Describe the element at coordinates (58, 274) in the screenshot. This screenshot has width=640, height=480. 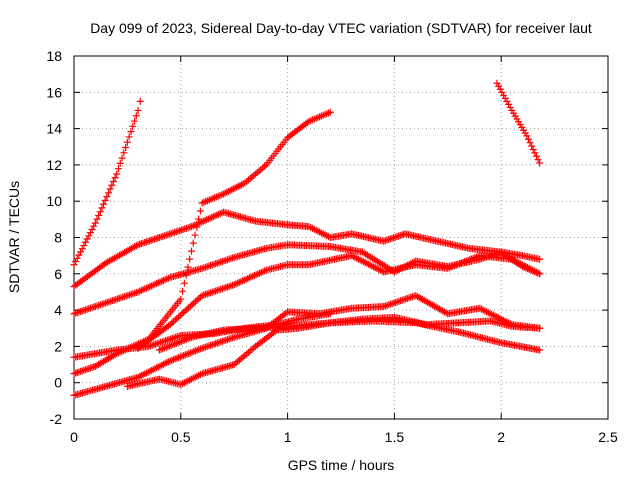
I see `y-tick-label: 6` at that location.